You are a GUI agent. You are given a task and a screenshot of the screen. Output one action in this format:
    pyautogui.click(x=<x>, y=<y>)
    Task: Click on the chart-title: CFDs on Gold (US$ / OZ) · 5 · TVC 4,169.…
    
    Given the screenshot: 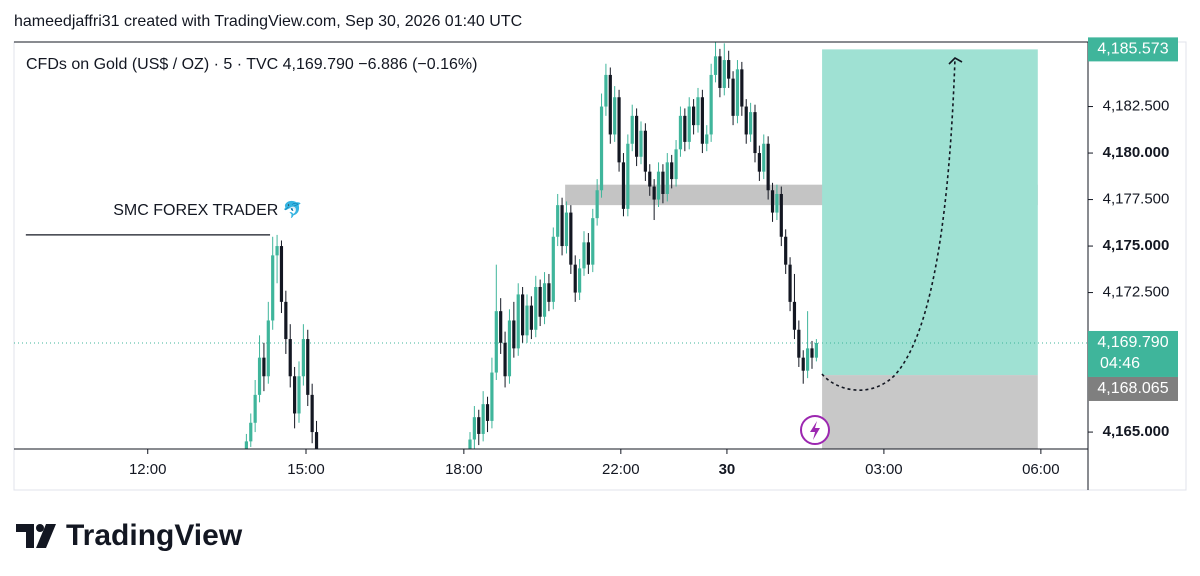 What is the action you would take?
    pyautogui.click(x=251, y=64)
    